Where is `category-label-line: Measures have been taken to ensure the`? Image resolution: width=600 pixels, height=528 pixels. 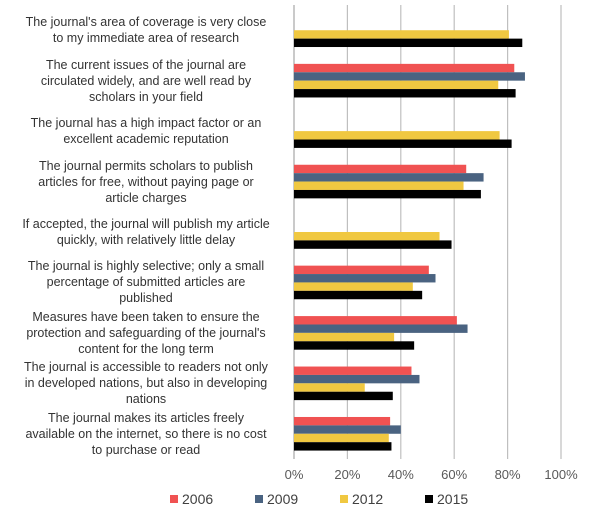
category-label-line: Measures have been taken to ensure the is located at coordinates (146, 316).